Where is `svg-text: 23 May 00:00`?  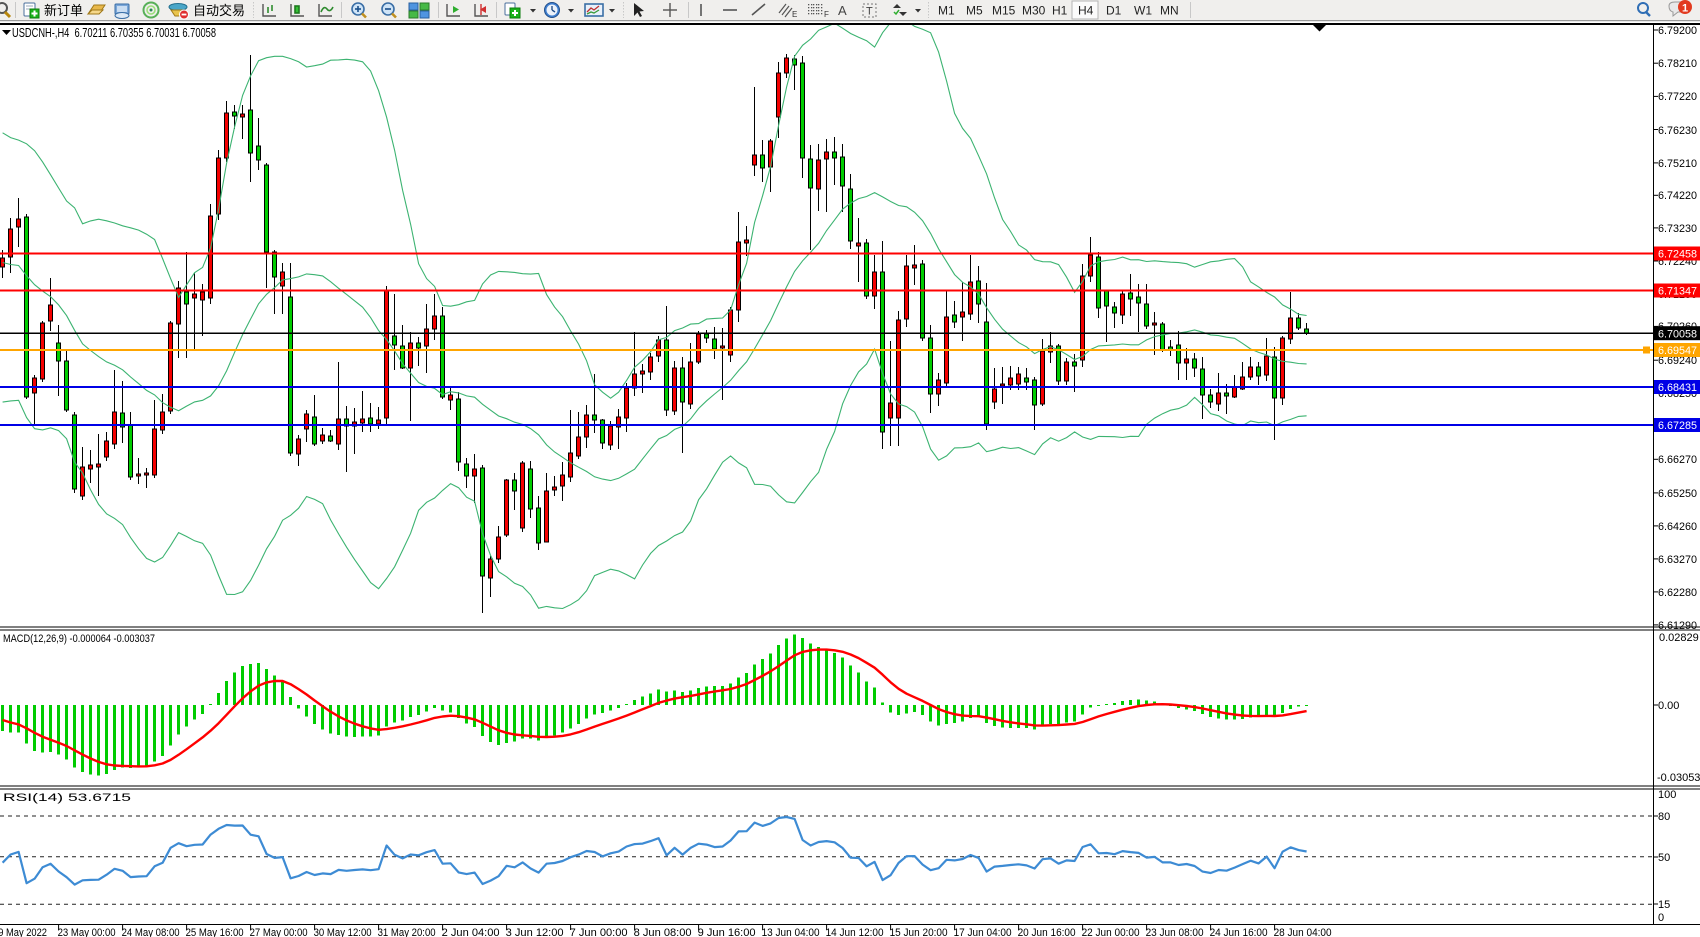
svg-text: 23 May 00:00 is located at coordinates (87, 932).